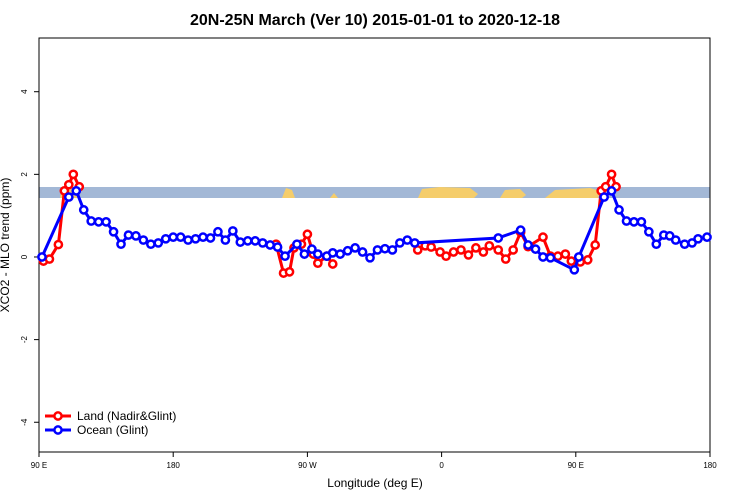 Image resolution: width=750 pixels, height=500 pixels. What do you see at coordinates (24, 174) in the screenshot?
I see `y-tick-label: 2` at bounding box center [24, 174].